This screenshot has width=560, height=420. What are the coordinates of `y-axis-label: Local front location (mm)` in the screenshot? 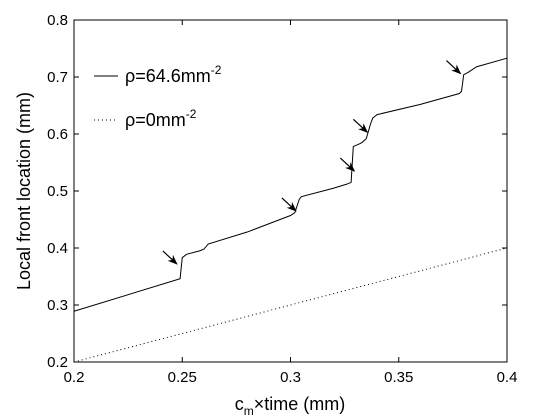 It's located at (24, 191).